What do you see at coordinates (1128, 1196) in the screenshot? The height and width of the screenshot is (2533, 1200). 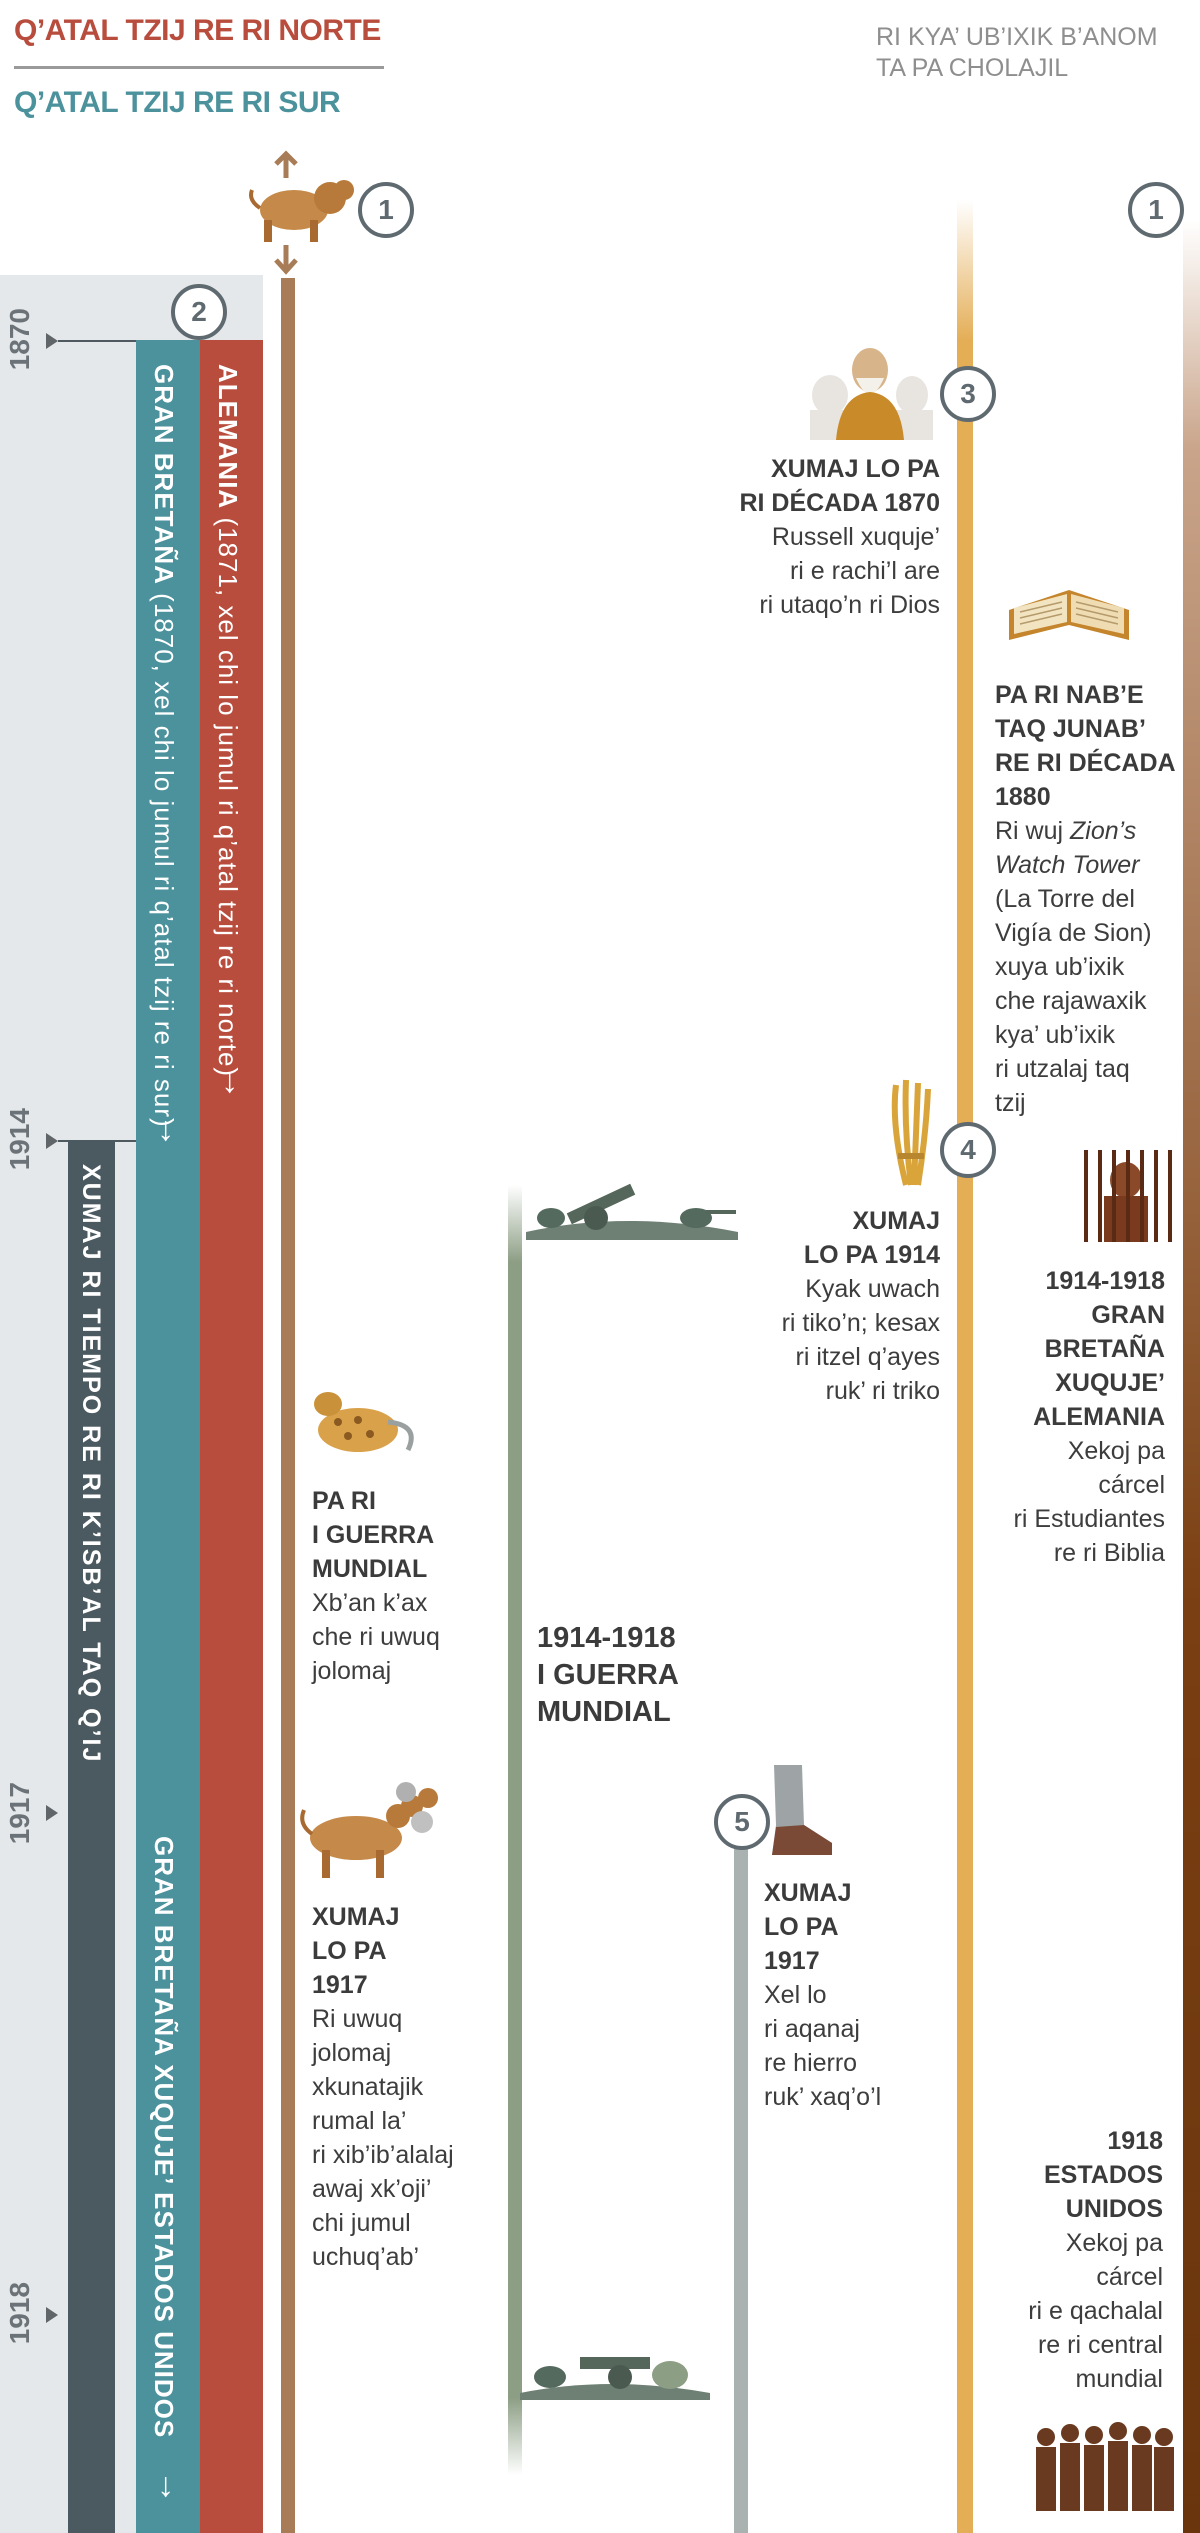 I see `prisoner-behind-bars-icon` at bounding box center [1128, 1196].